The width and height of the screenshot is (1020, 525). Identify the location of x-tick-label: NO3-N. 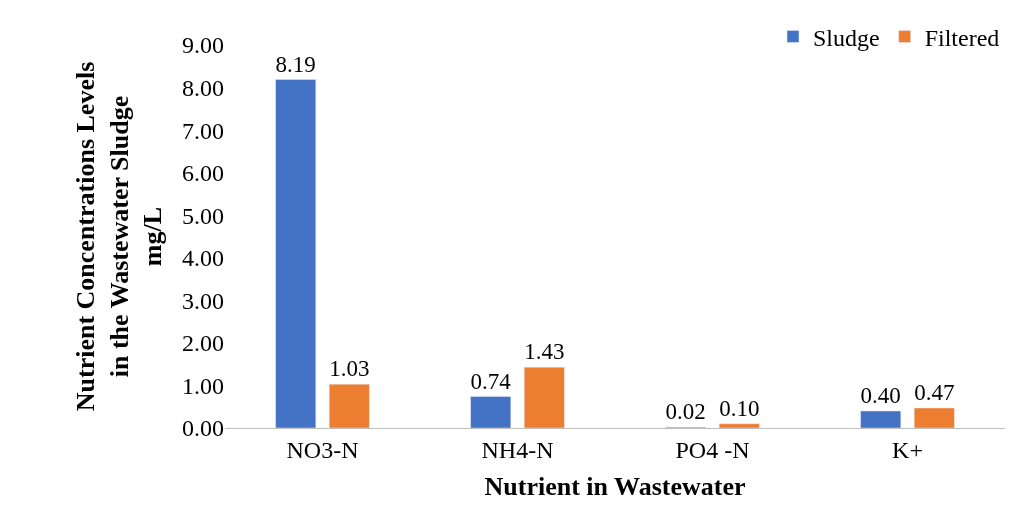
(322, 449).